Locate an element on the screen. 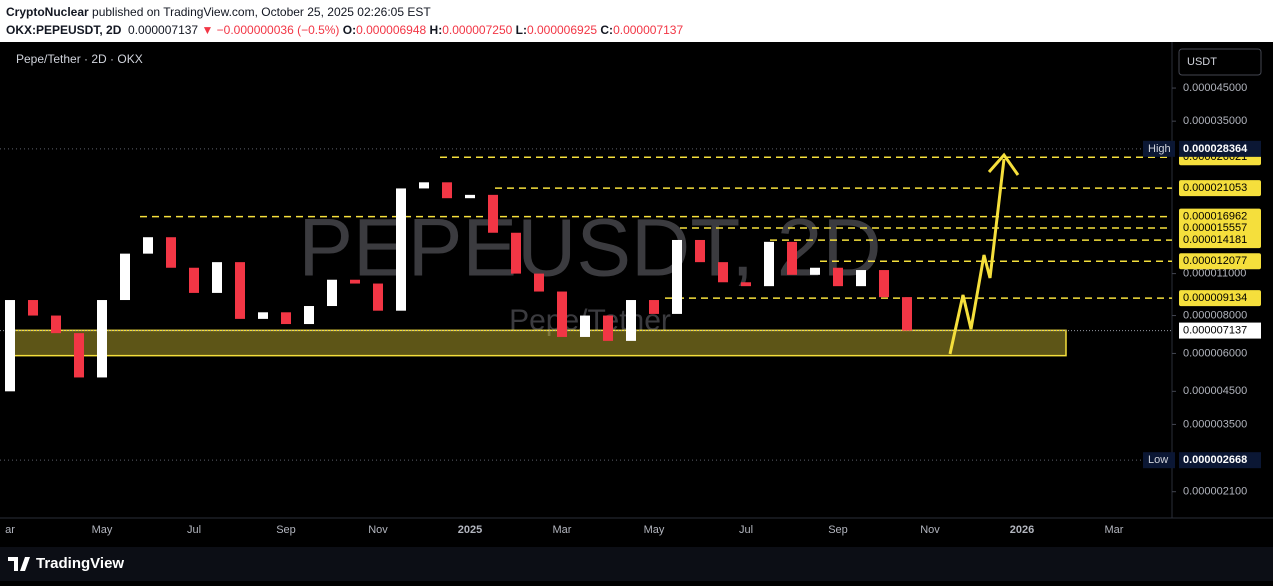 The width and height of the screenshot is (1273, 586). projection-arrow is located at coordinates (977, 256).